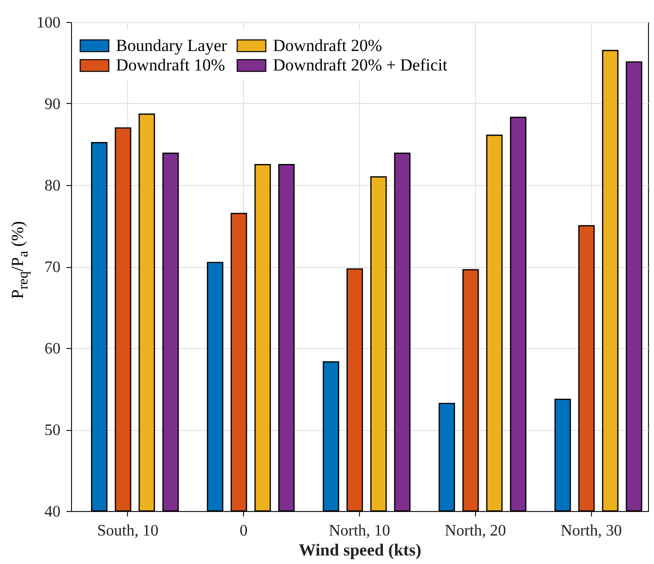  What do you see at coordinates (48, 23) in the screenshot?
I see `y-tick-label: 100` at bounding box center [48, 23].